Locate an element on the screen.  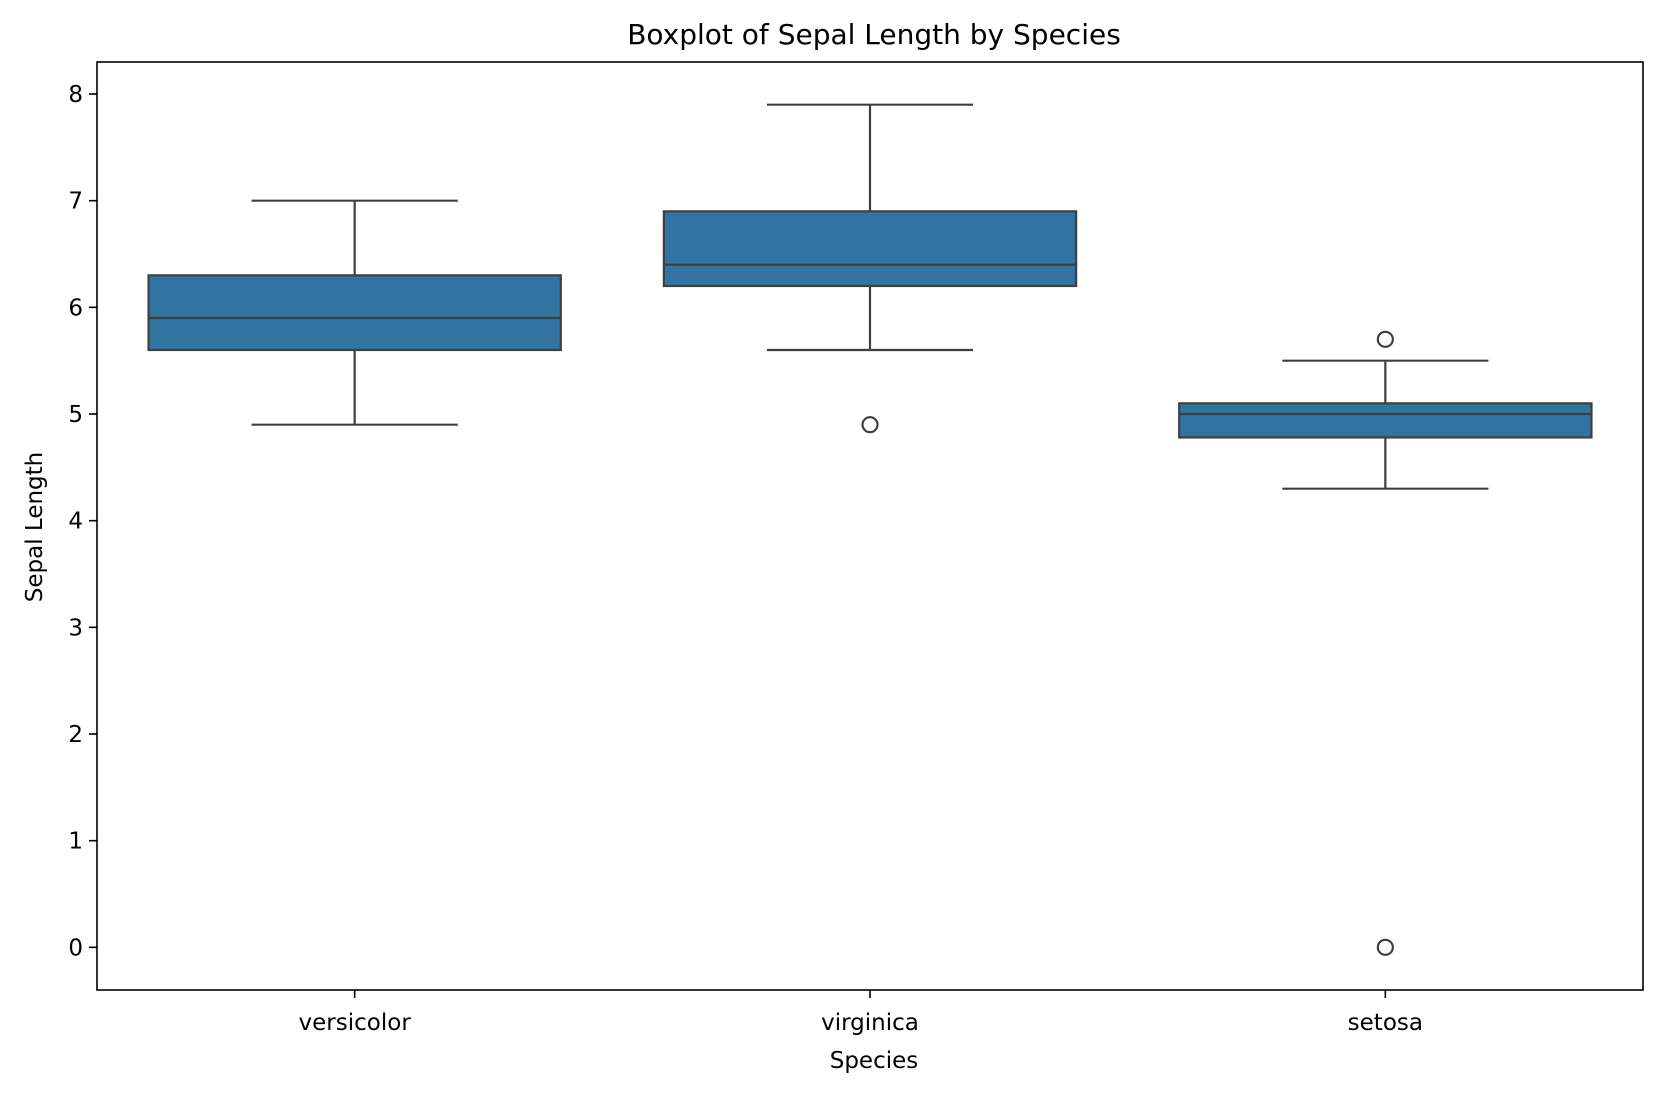
y-tick-label-2: 2 is located at coordinates (75, 735).